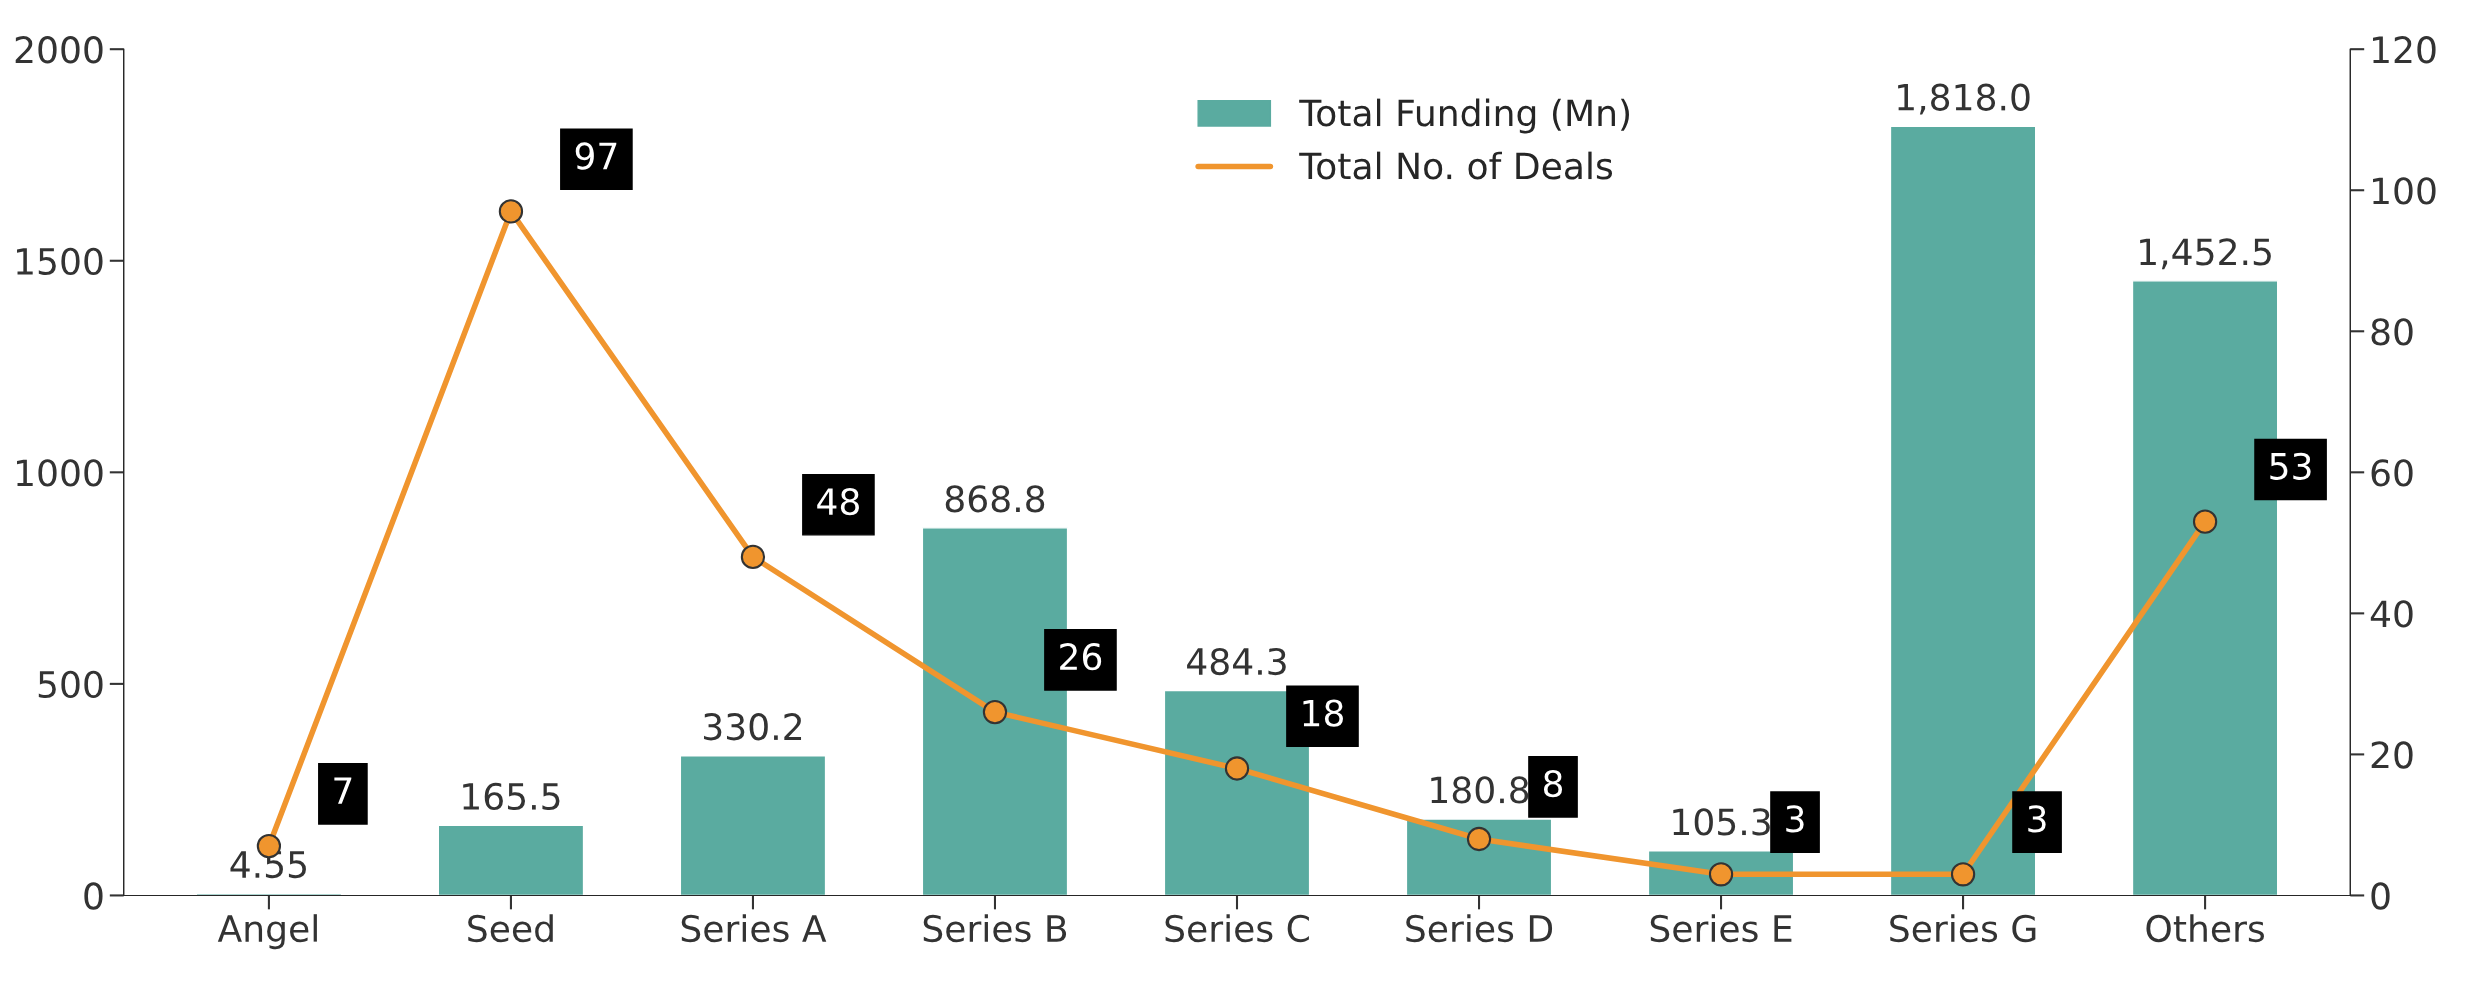 The image size is (2474, 984). What do you see at coordinates (511, 796) in the screenshot?
I see `data-label: 165.5` at bounding box center [511, 796].